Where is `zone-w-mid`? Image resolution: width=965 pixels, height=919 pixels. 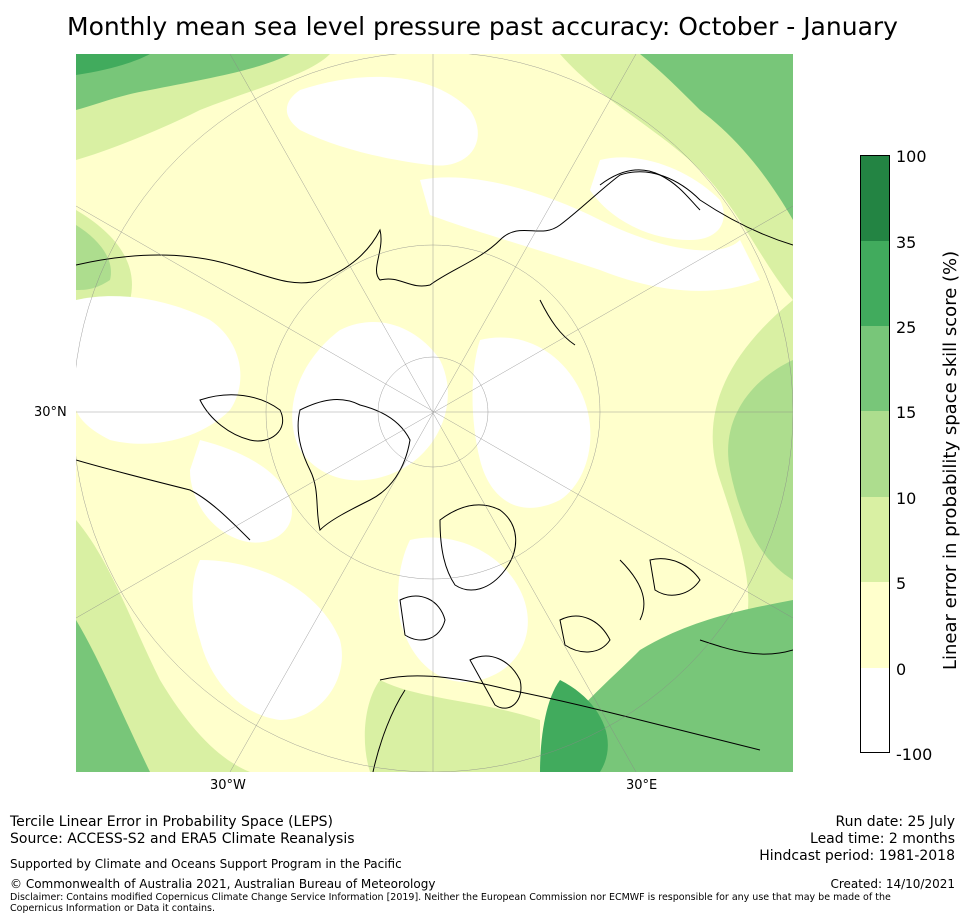 zone-w-mid is located at coordinates (93, 257).